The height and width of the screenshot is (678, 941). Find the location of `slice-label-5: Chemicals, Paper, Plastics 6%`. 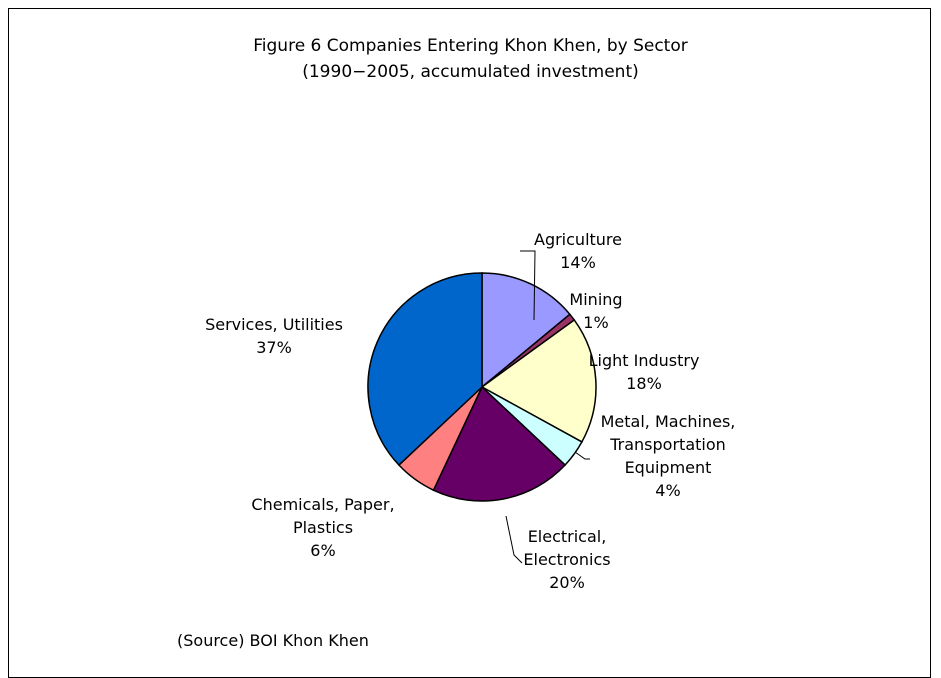

slice-label-5: Chemicals, Paper, Plastics 6% is located at coordinates (322, 527).